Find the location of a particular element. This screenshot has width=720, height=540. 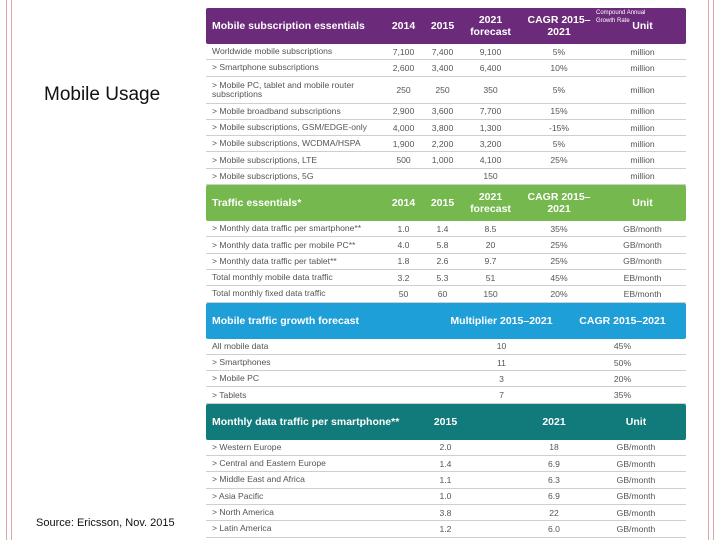

value-forecast: 350 is located at coordinates (490, 89).